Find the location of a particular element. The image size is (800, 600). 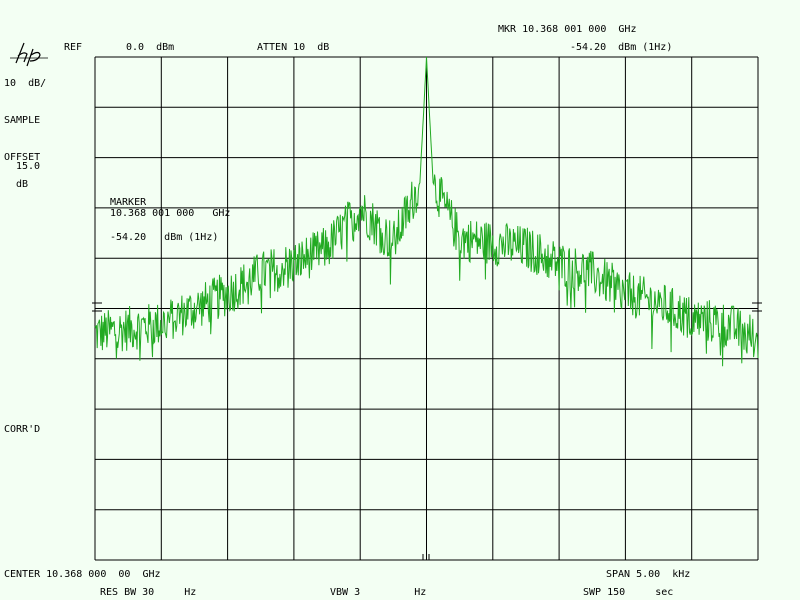

offset-value: 15.0 is located at coordinates (28, 166).